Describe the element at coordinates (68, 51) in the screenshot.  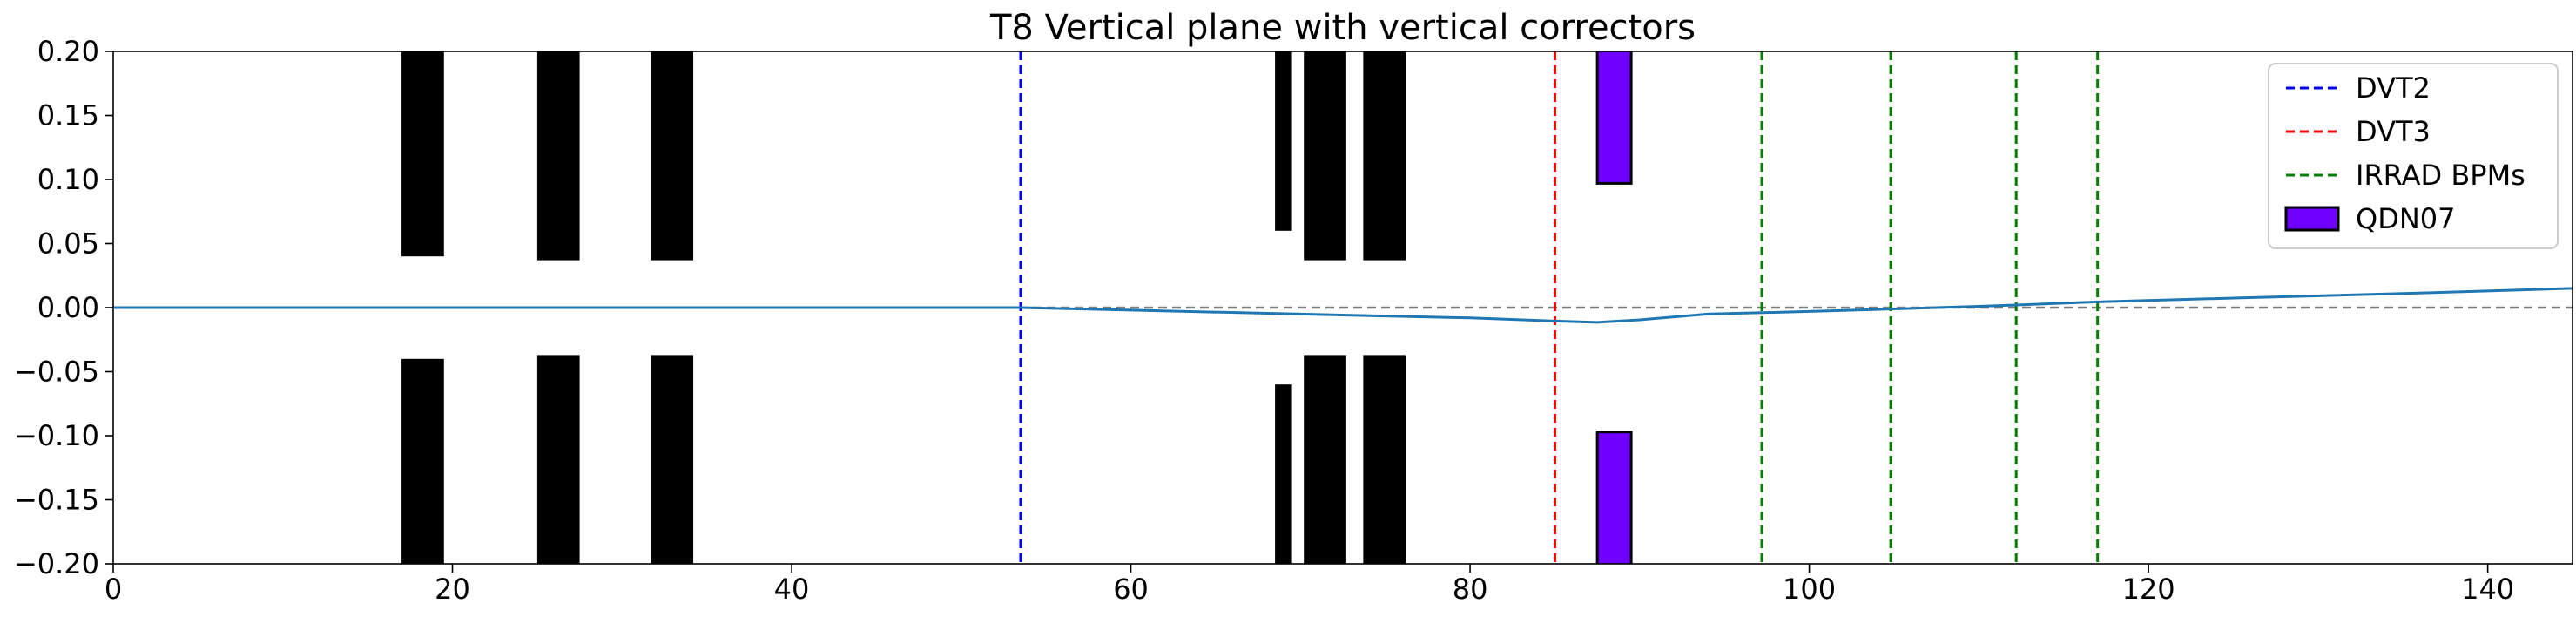
I see `y-tick-label: 0.20` at that location.